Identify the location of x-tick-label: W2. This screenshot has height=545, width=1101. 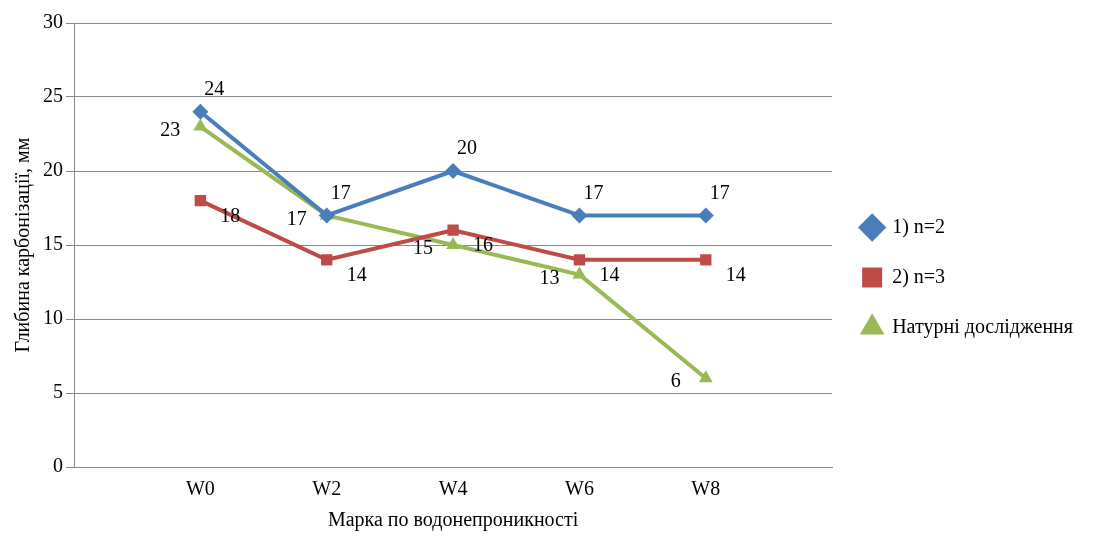
(327, 488).